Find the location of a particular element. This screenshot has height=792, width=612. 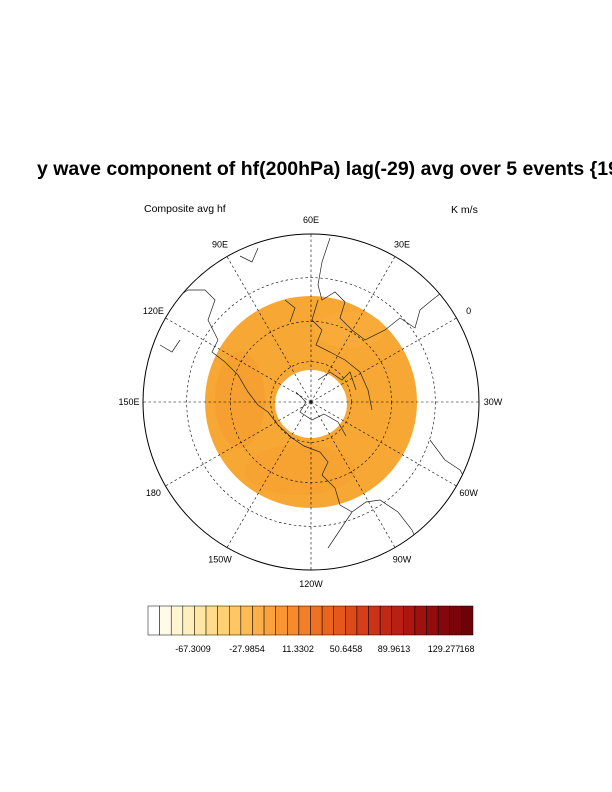

longitude-label: 0 is located at coordinates (468, 311).